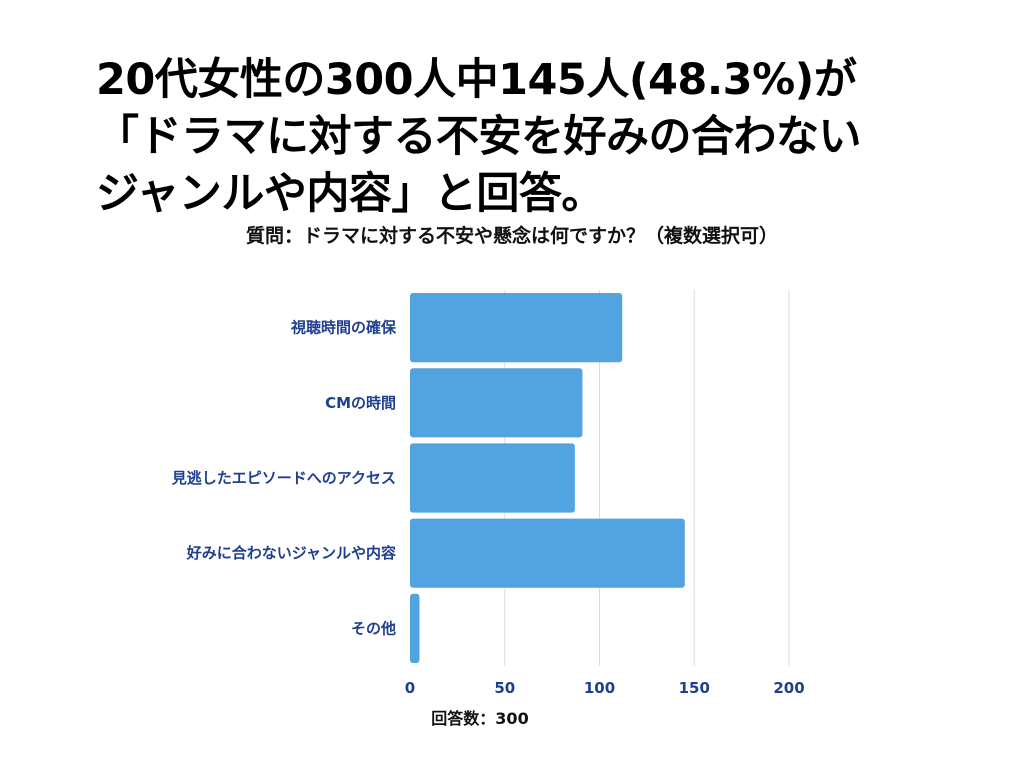 This screenshot has width=1024, height=768. Describe the element at coordinates (291, 553) in the screenshot. I see `category-label: 好みに合わないジャンルや内容` at that location.